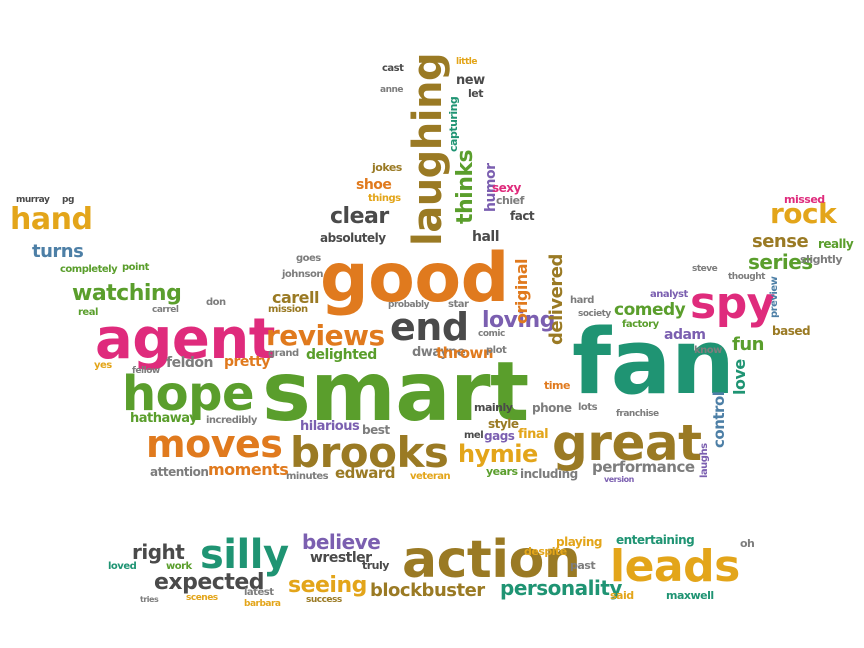 The height and width of the screenshot is (648, 864). What do you see at coordinates (327, 585) in the screenshot?
I see `word-seeing: seeing` at bounding box center [327, 585].